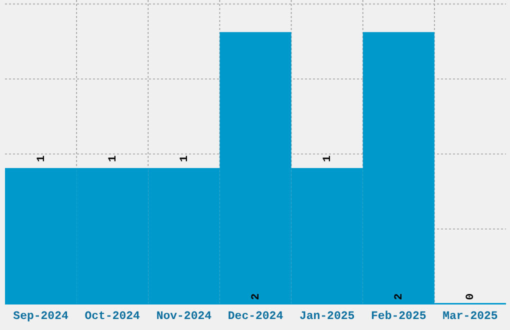 The height and width of the screenshot is (330, 510). I want to click on x-tick-label: Oct-2024, so click(112, 316).